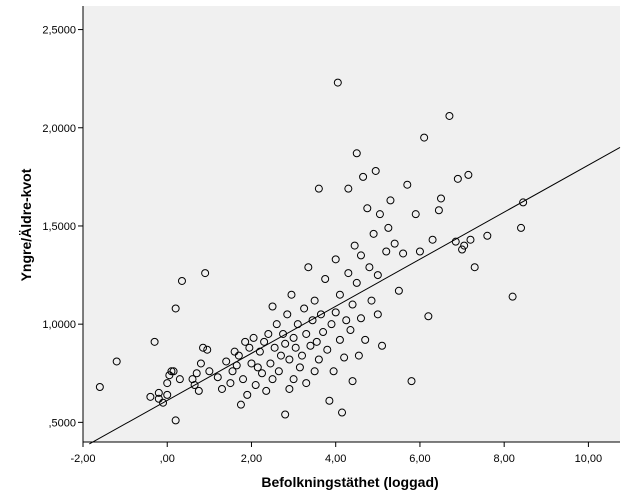 The image size is (629, 504). What do you see at coordinates (59, 31) in the screenshot?
I see `y-tick-label: 2,5000` at bounding box center [59, 31].